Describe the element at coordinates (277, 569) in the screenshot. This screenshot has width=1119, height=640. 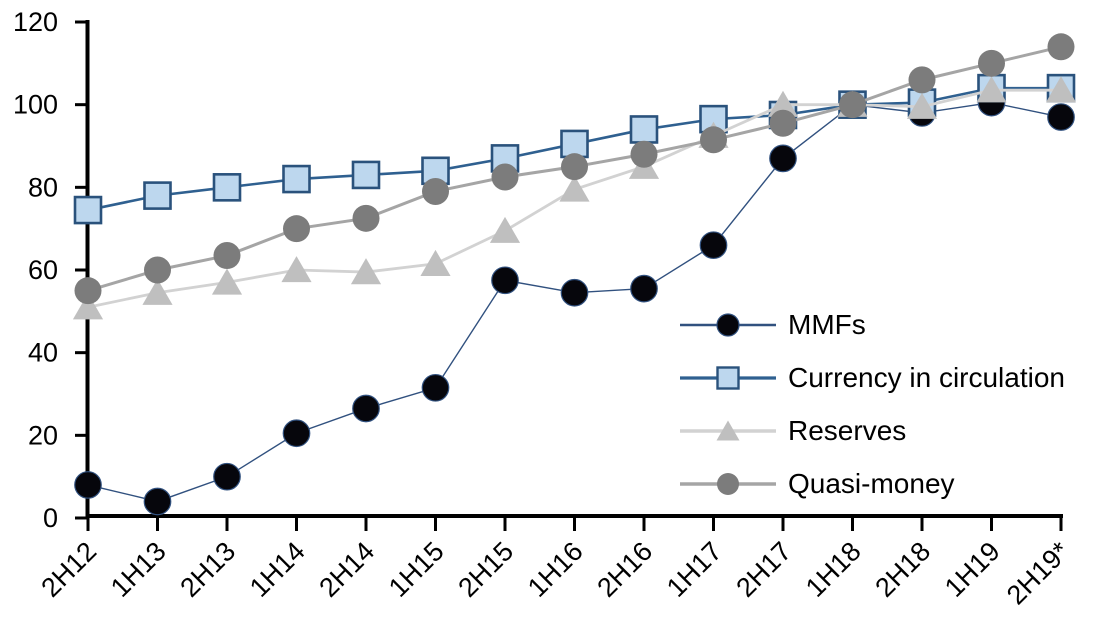
I see `svg-text: 1H14` at that location.